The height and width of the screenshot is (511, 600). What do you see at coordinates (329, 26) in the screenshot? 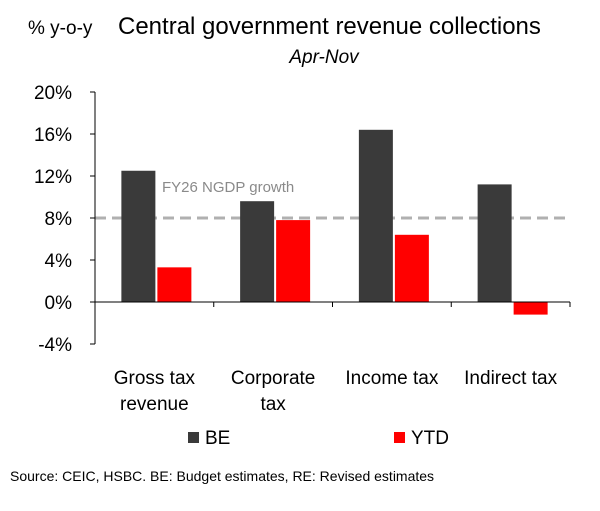
I see `chart-title: Central government revenue collections` at bounding box center [329, 26].